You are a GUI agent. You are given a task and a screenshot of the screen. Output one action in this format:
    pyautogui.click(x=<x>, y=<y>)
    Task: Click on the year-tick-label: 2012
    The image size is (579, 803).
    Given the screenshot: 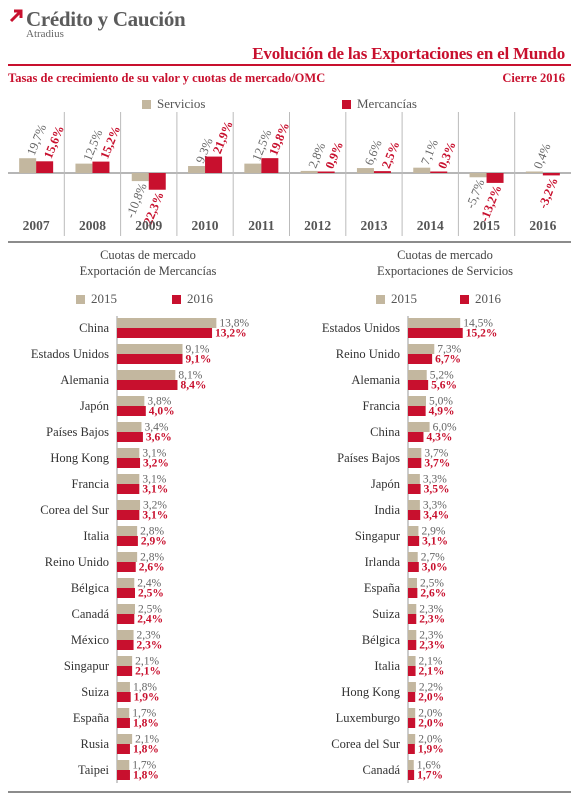 What is the action you would take?
    pyautogui.click(x=317, y=225)
    